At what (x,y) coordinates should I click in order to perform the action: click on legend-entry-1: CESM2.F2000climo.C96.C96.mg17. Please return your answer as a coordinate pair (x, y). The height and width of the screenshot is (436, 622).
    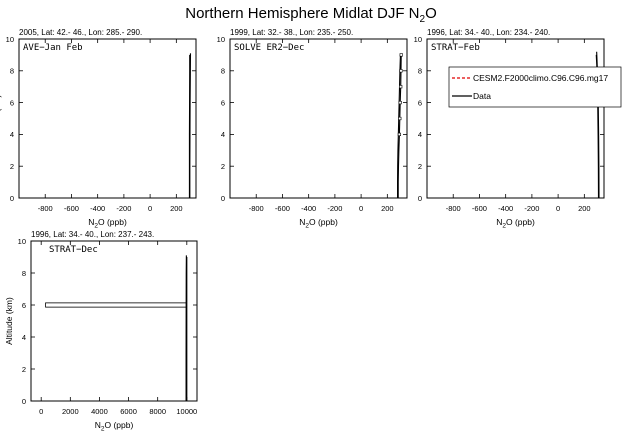
    Looking at the image, I should click on (540, 78).